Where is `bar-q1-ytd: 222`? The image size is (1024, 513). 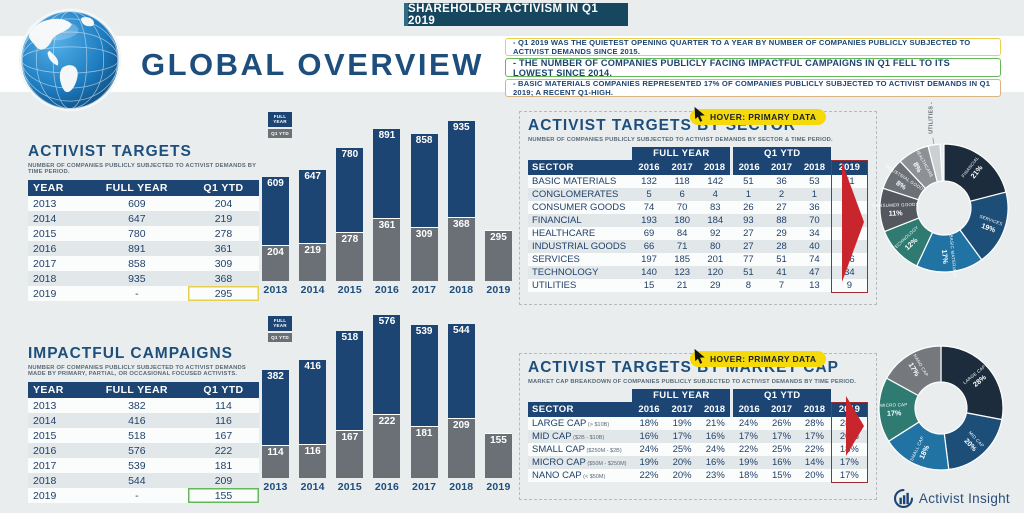 bar-q1-ytd: 222 is located at coordinates (387, 446).